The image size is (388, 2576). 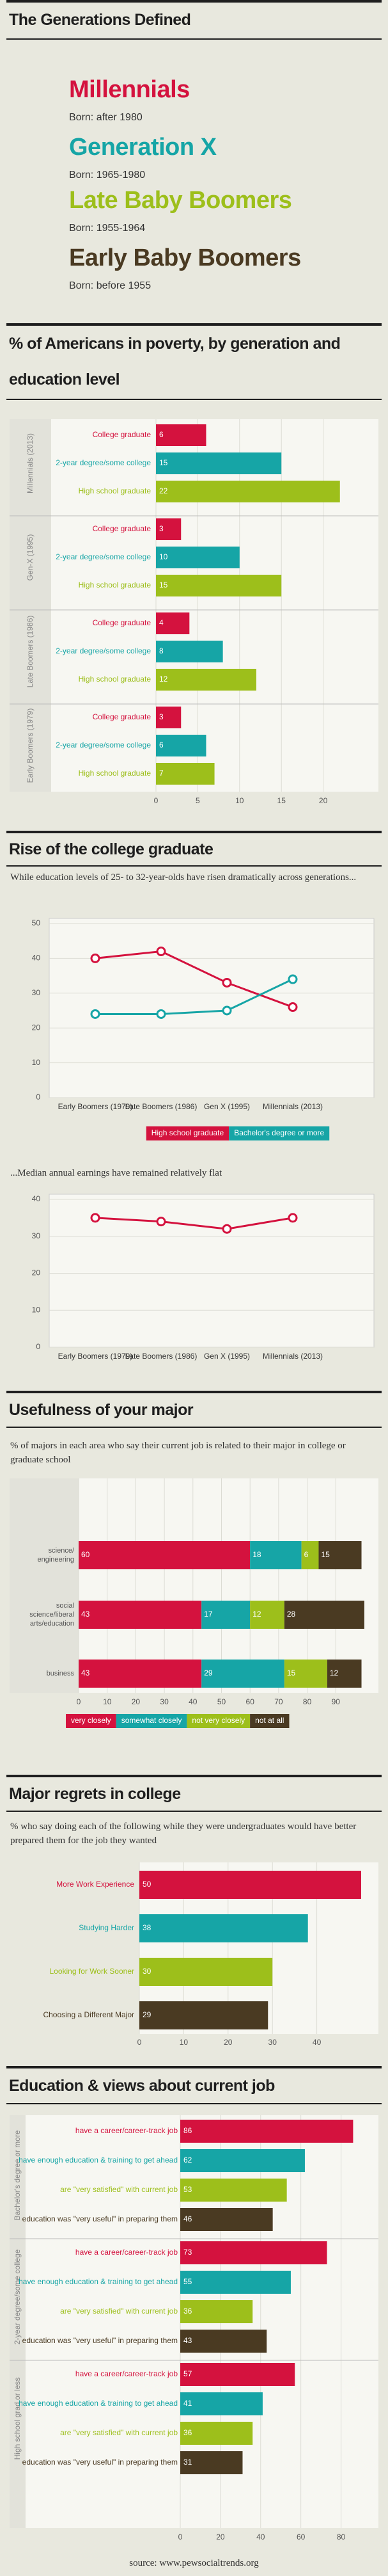 I want to click on section-title: Rise of the college graduate, so click(x=194, y=849).